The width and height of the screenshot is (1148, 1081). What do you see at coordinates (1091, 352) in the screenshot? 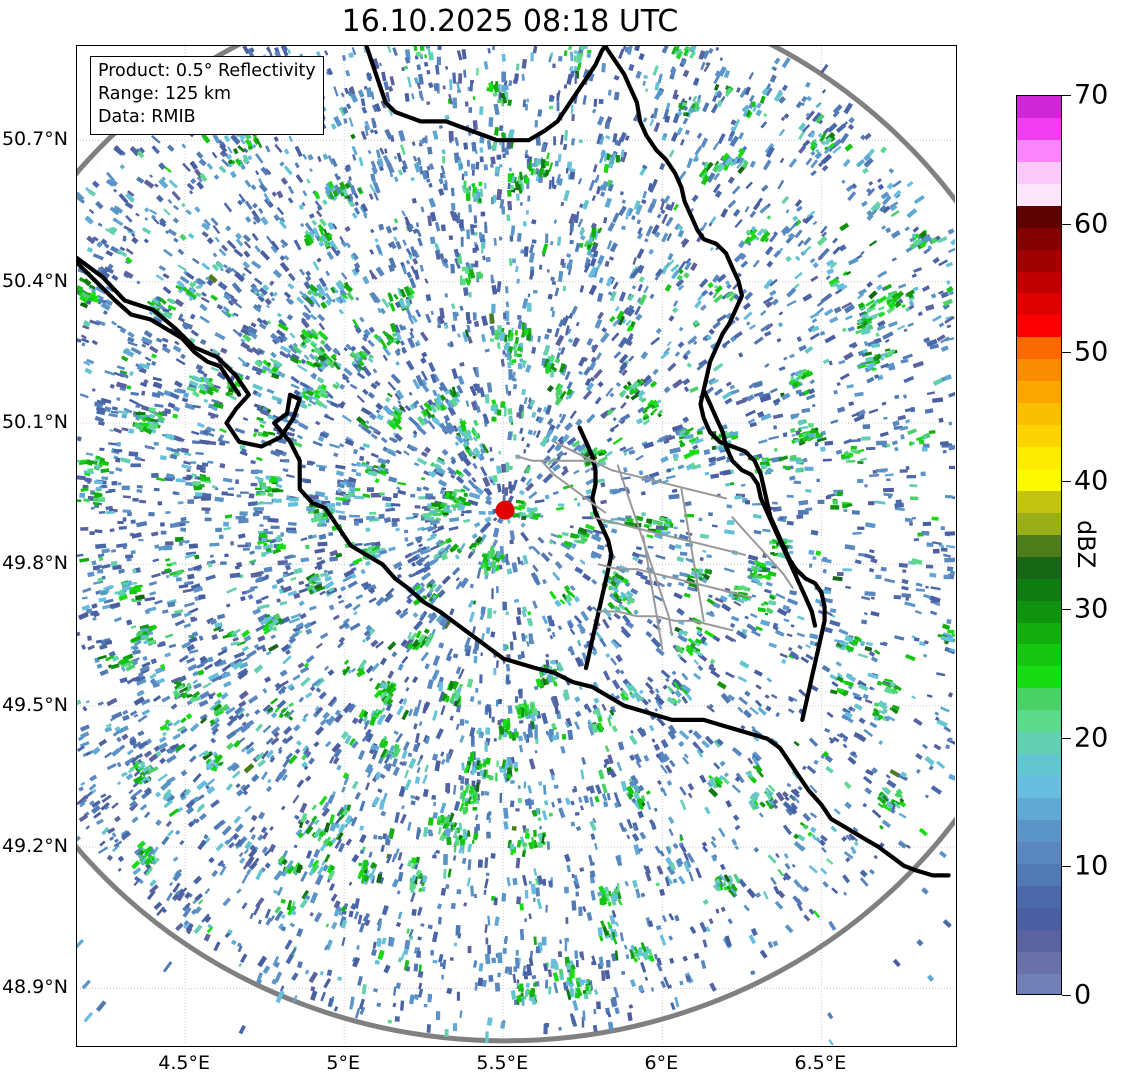
I see `colorbar-tick-label-2: 50` at bounding box center [1091, 352].